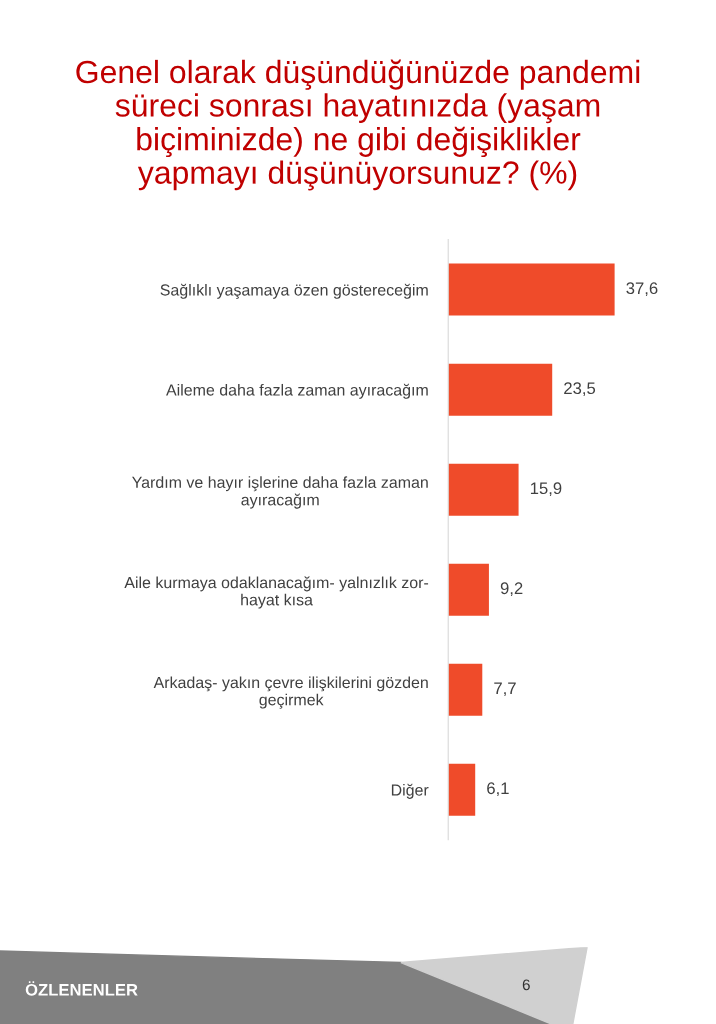  I want to click on y-tick-label: Yardım ve hayır işlerine daha fazla zaman ayıracağım, so click(280, 492).